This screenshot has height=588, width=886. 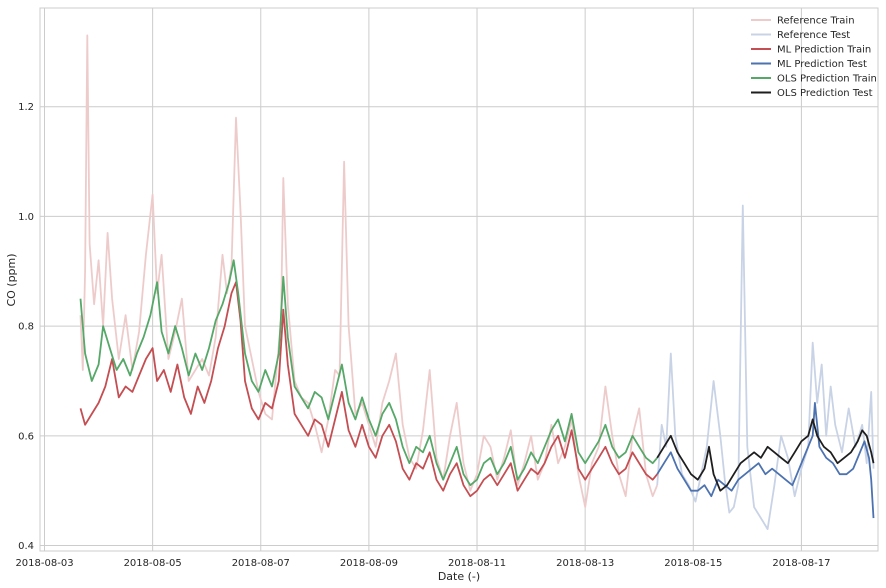 What do you see at coordinates (765, 455) in the screenshot?
I see `series-line-ols-prediction-test` at bounding box center [765, 455].